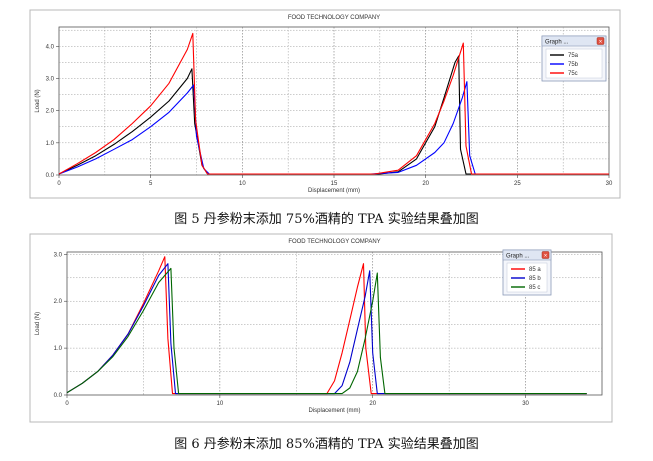  Describe the element at coordinates (50, 47) in the screenshot. I see `y-tick-label: 4.0` at that location.